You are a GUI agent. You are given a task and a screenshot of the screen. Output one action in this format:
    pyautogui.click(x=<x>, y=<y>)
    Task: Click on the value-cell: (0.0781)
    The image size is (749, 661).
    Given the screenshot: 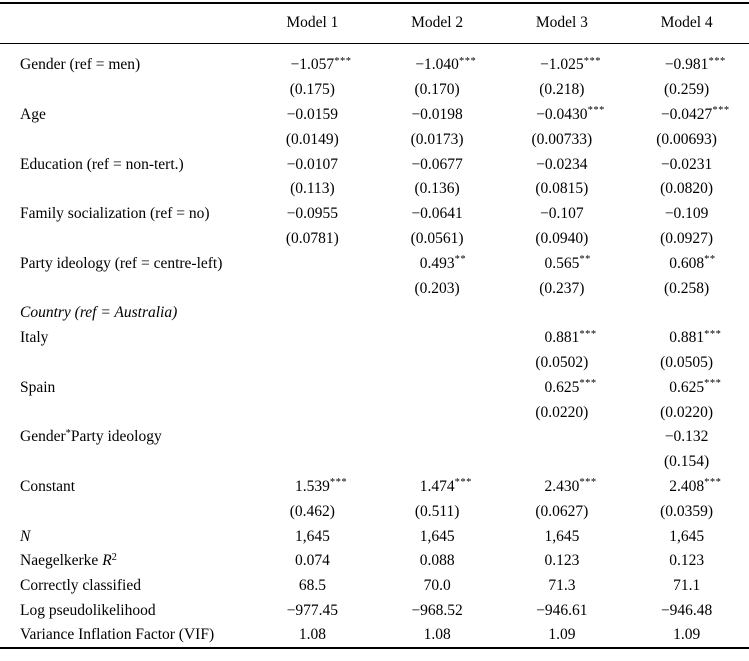 What is the action you would take?
    pyautogui.click(x=312, y=239)
    